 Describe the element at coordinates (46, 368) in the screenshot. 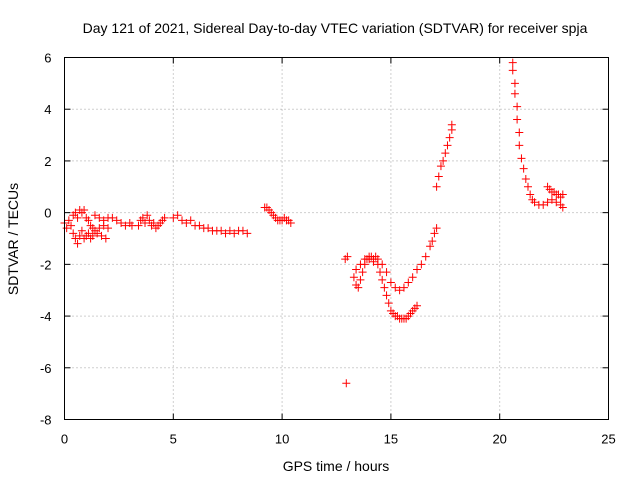

I see `y-tick-label: -6` at that location.